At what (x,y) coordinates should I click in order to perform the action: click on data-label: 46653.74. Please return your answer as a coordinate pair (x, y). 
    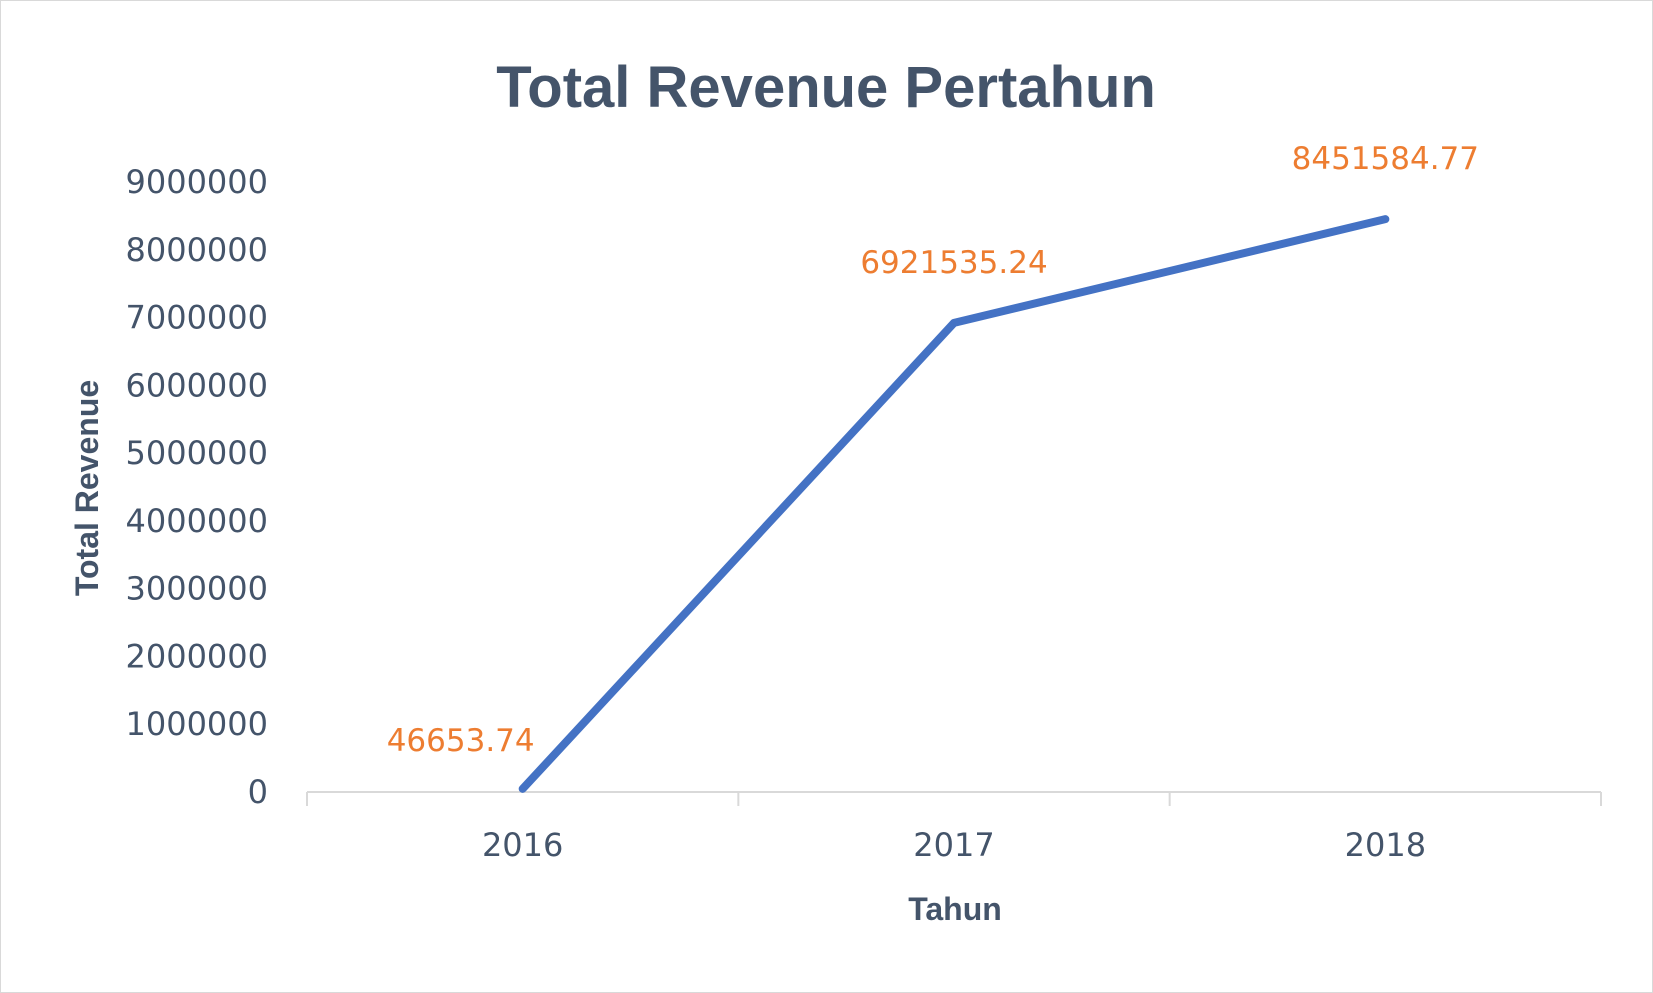
    Looking at the image, I should click on (461, 741).